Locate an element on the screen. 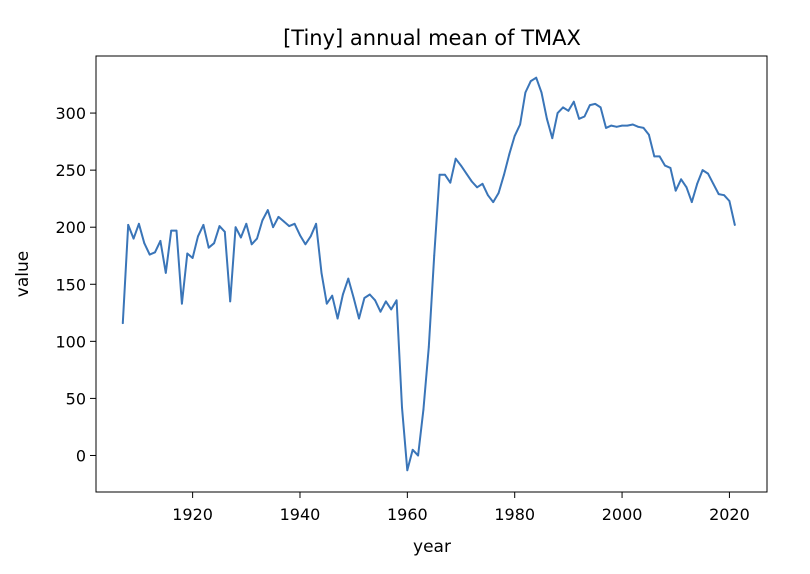  y-tick-label: 100 is located at coordinates (70, 341).